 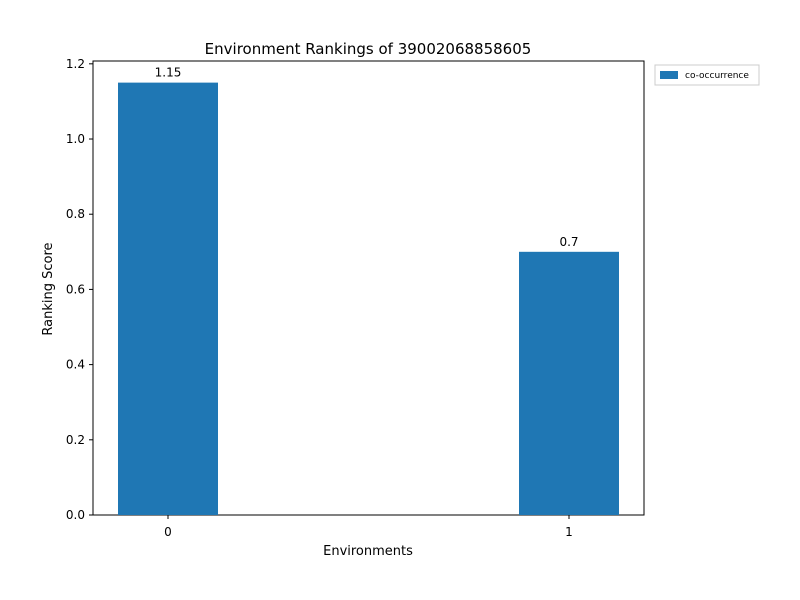 I want to click on y-tick-label: 0.4, so click(x=75, y=365).